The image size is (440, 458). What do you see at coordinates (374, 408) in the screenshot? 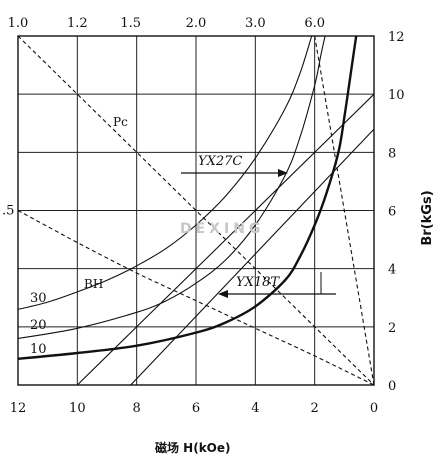
I see `x-tick-label: 0` at bounding box center [374, 408].